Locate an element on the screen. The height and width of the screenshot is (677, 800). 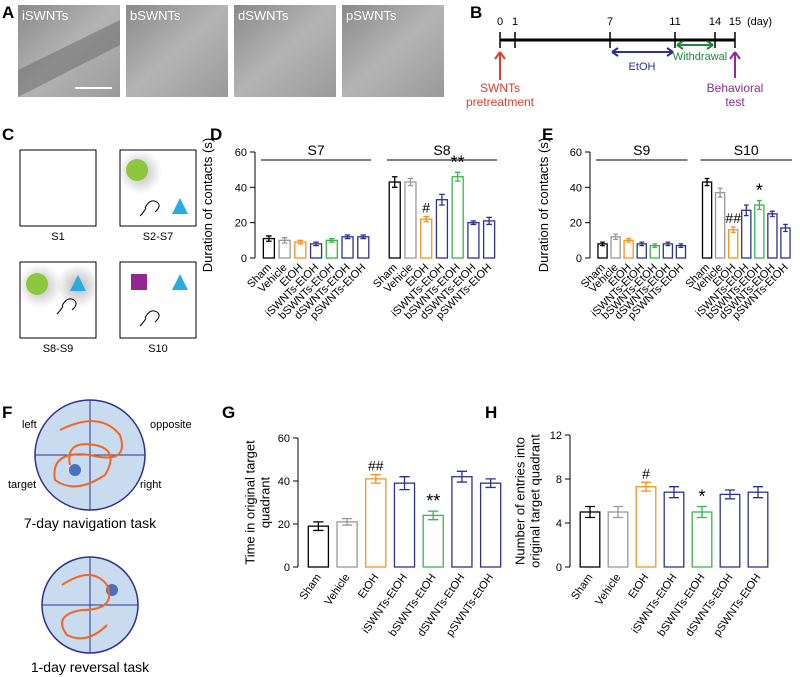
test-label: test is located at coordinates (735, 102).